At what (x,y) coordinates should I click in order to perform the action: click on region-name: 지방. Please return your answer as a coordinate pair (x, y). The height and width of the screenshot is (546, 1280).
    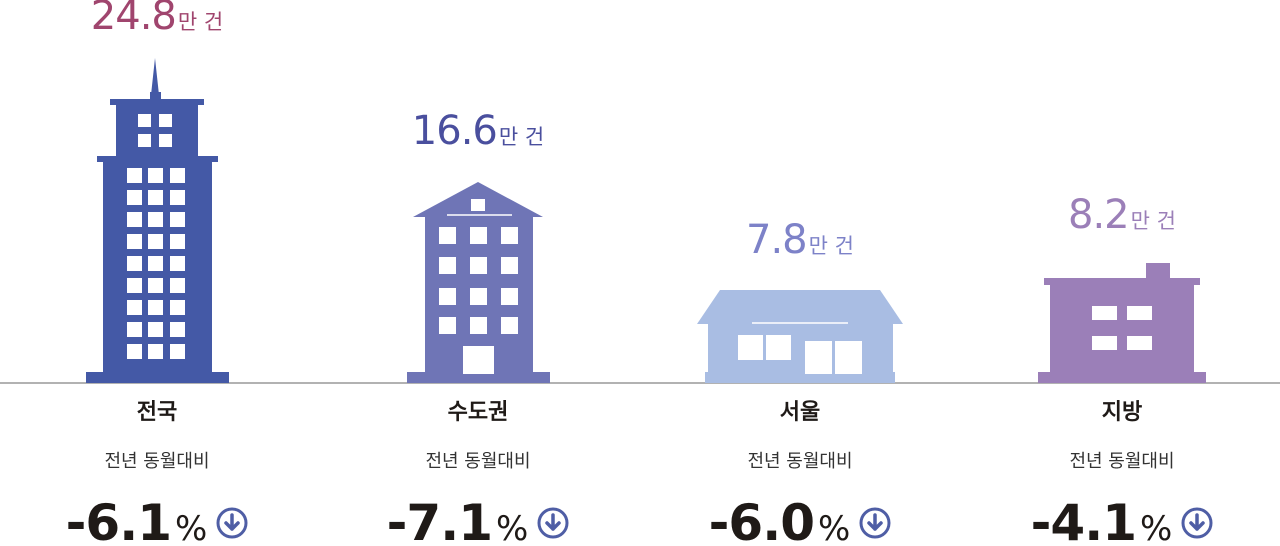
    Looking at the image, I should click on (1122, 412).